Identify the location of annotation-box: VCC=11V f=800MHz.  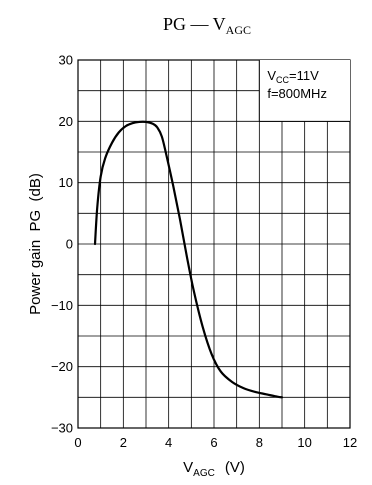
(304, 91).